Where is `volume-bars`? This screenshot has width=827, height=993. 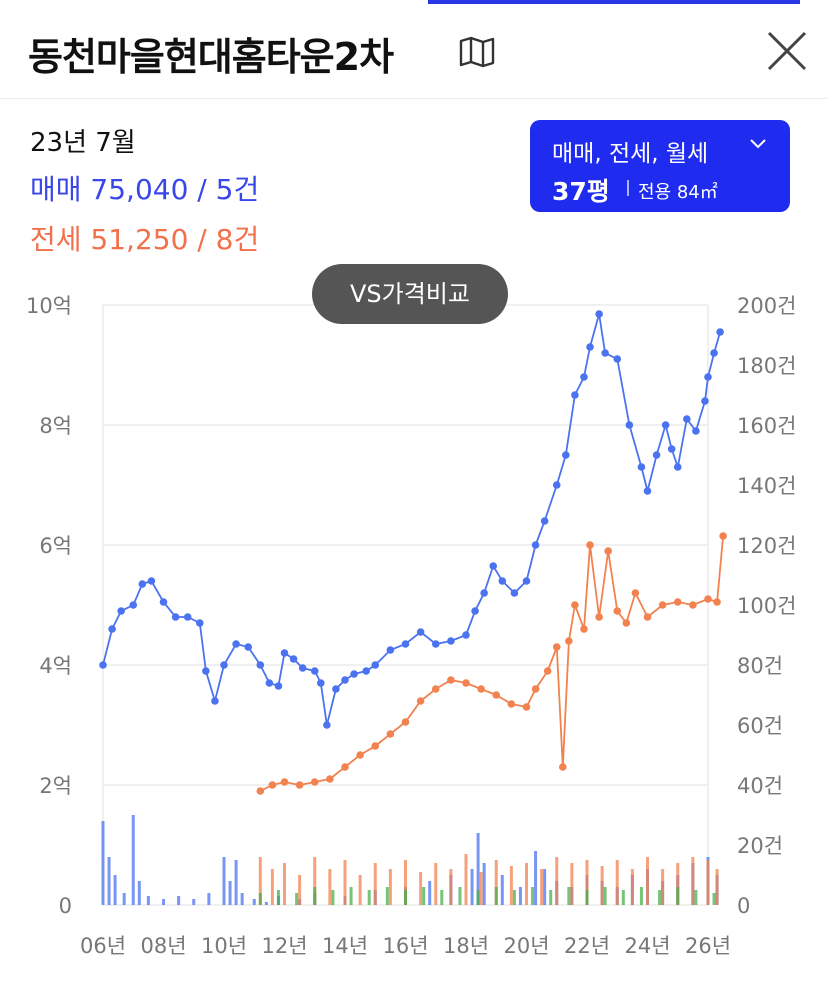 volume-bars is located at coordinates (410, 860).